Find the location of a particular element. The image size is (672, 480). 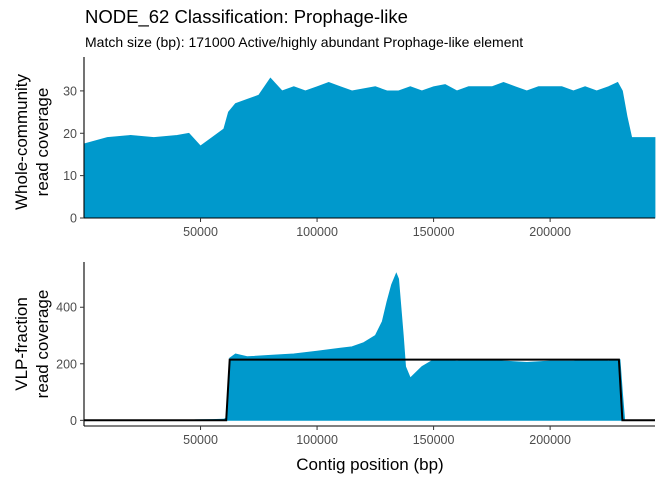

top-y-tick-label: 0 is located at coordinates (73, 219).